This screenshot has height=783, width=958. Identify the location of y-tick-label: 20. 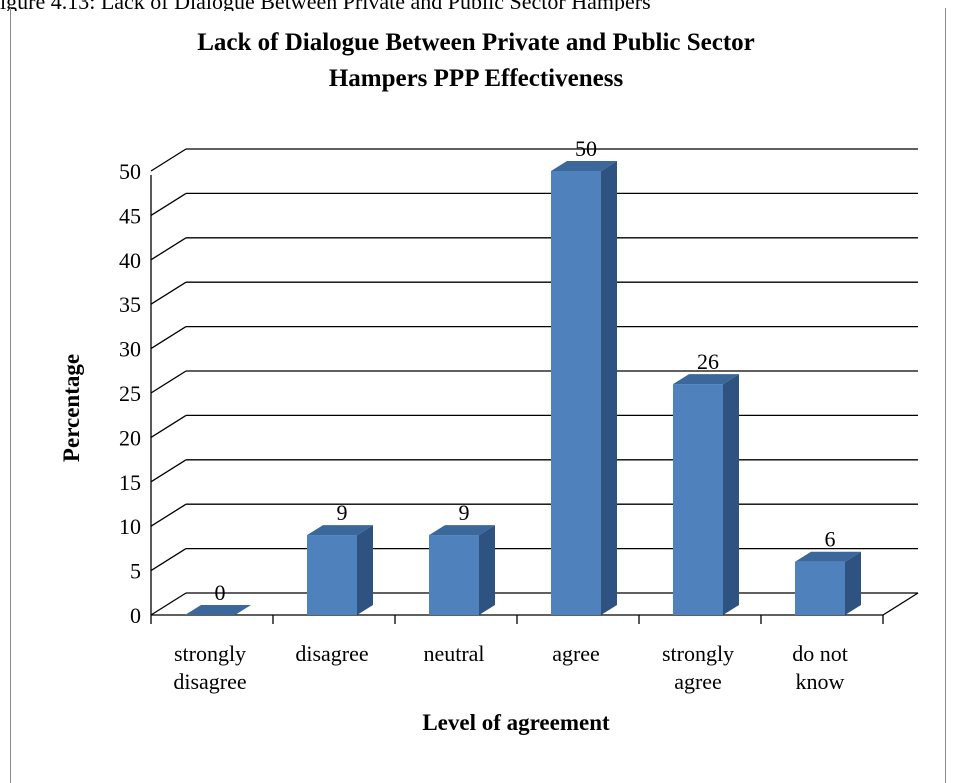
(130, 437).